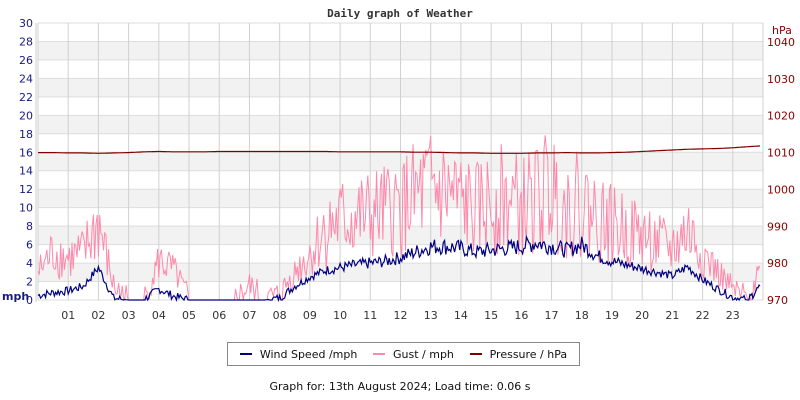 The width and height of the screenshot is (800, 400). Describe the element at coordinates (400, 13) in the screenshot. I see `chart-title: Daily graph of Weather` at that location.